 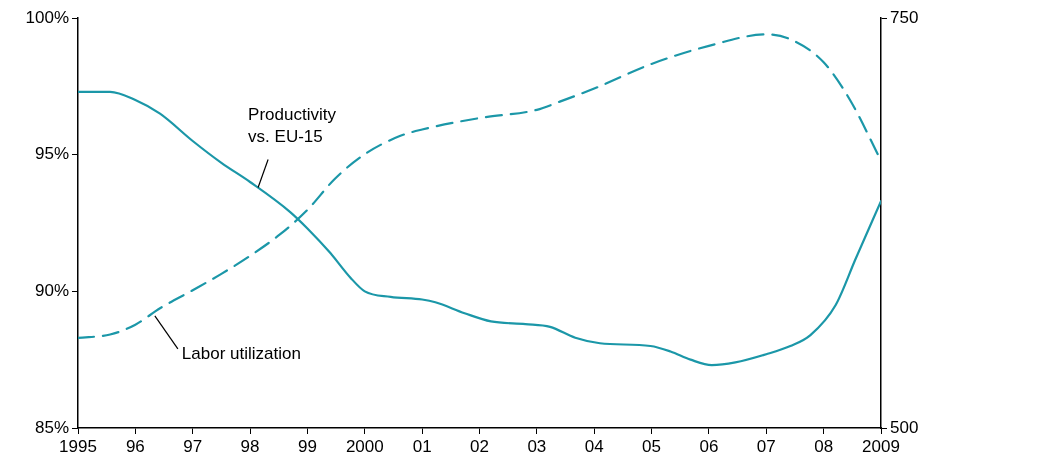 What do you see at coordinates (47, 17) in the screenshot?
I see `y-tick-label: 100%` at bounding box center [47, 17].